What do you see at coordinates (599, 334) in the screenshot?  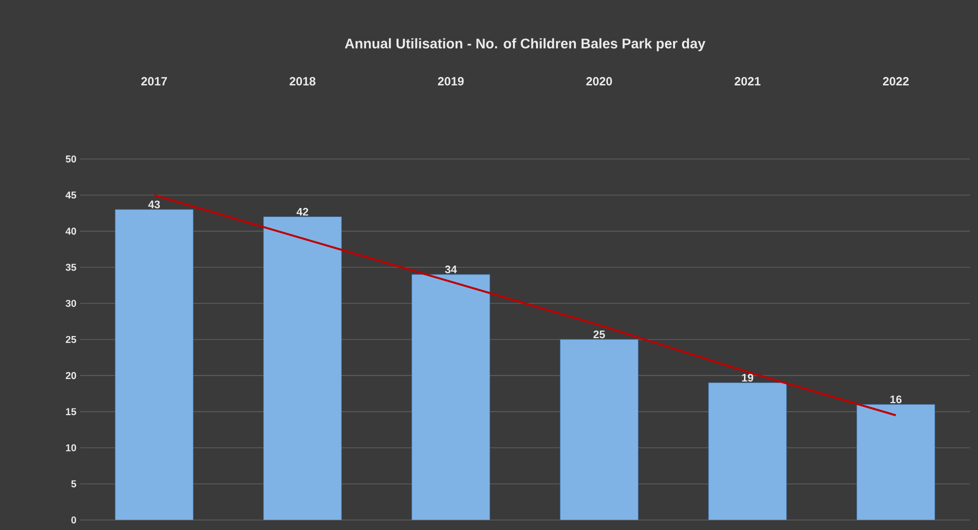 I see `data-label: 25` at bounding box center [599, 334].